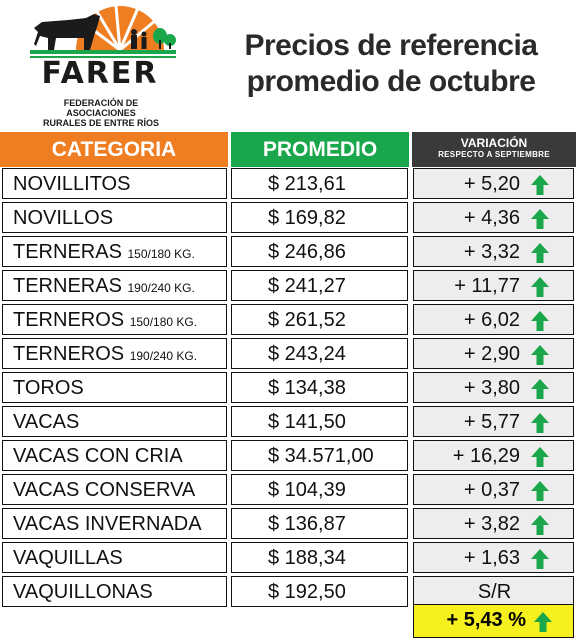  I want to click on logo-subtitle-line1: FEDERACIÓN DE ASOCIACIONES, so click(101, 108).